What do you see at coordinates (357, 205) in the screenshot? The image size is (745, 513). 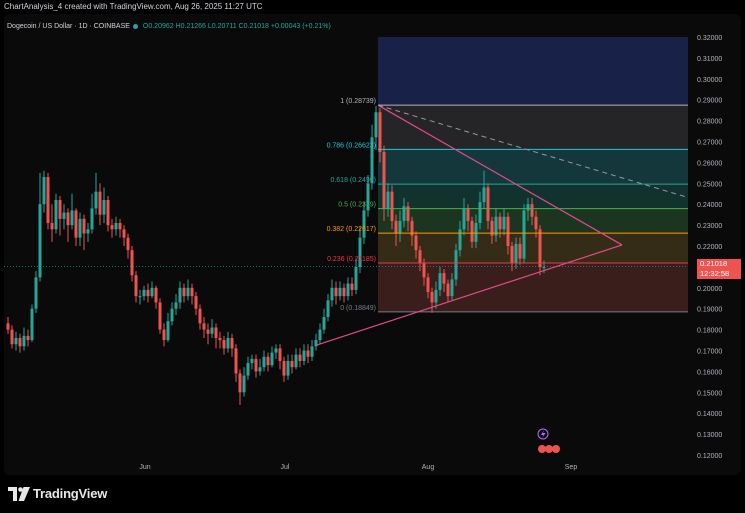 I see `fib-level-label: 0.5 (0.2379)` at bounding box center [357, 205].